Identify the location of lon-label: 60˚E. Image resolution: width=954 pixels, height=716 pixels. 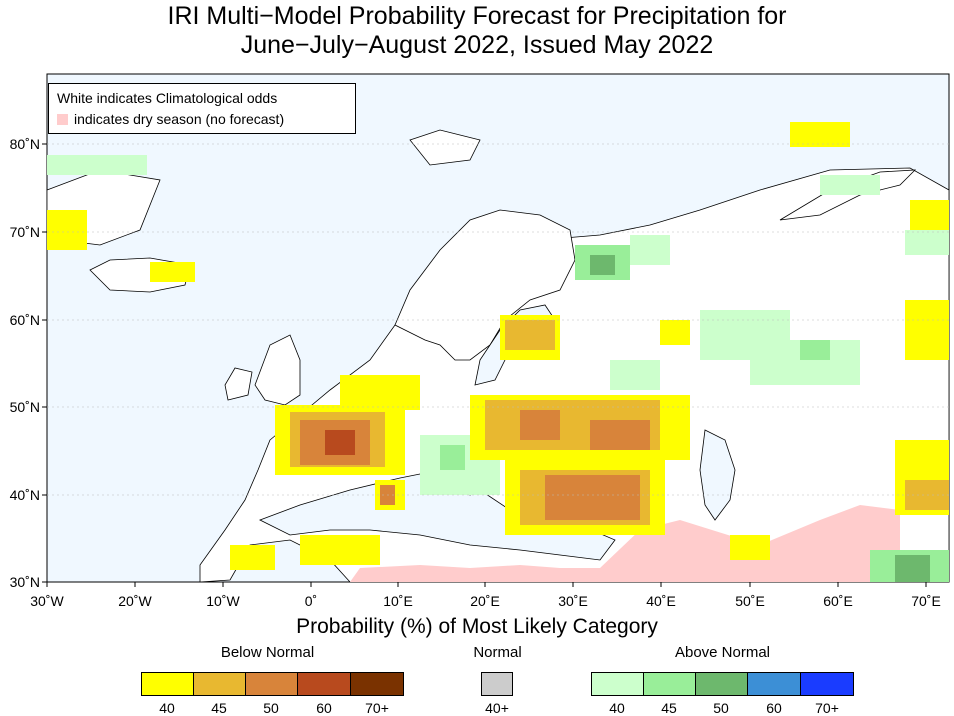
(838, 601).